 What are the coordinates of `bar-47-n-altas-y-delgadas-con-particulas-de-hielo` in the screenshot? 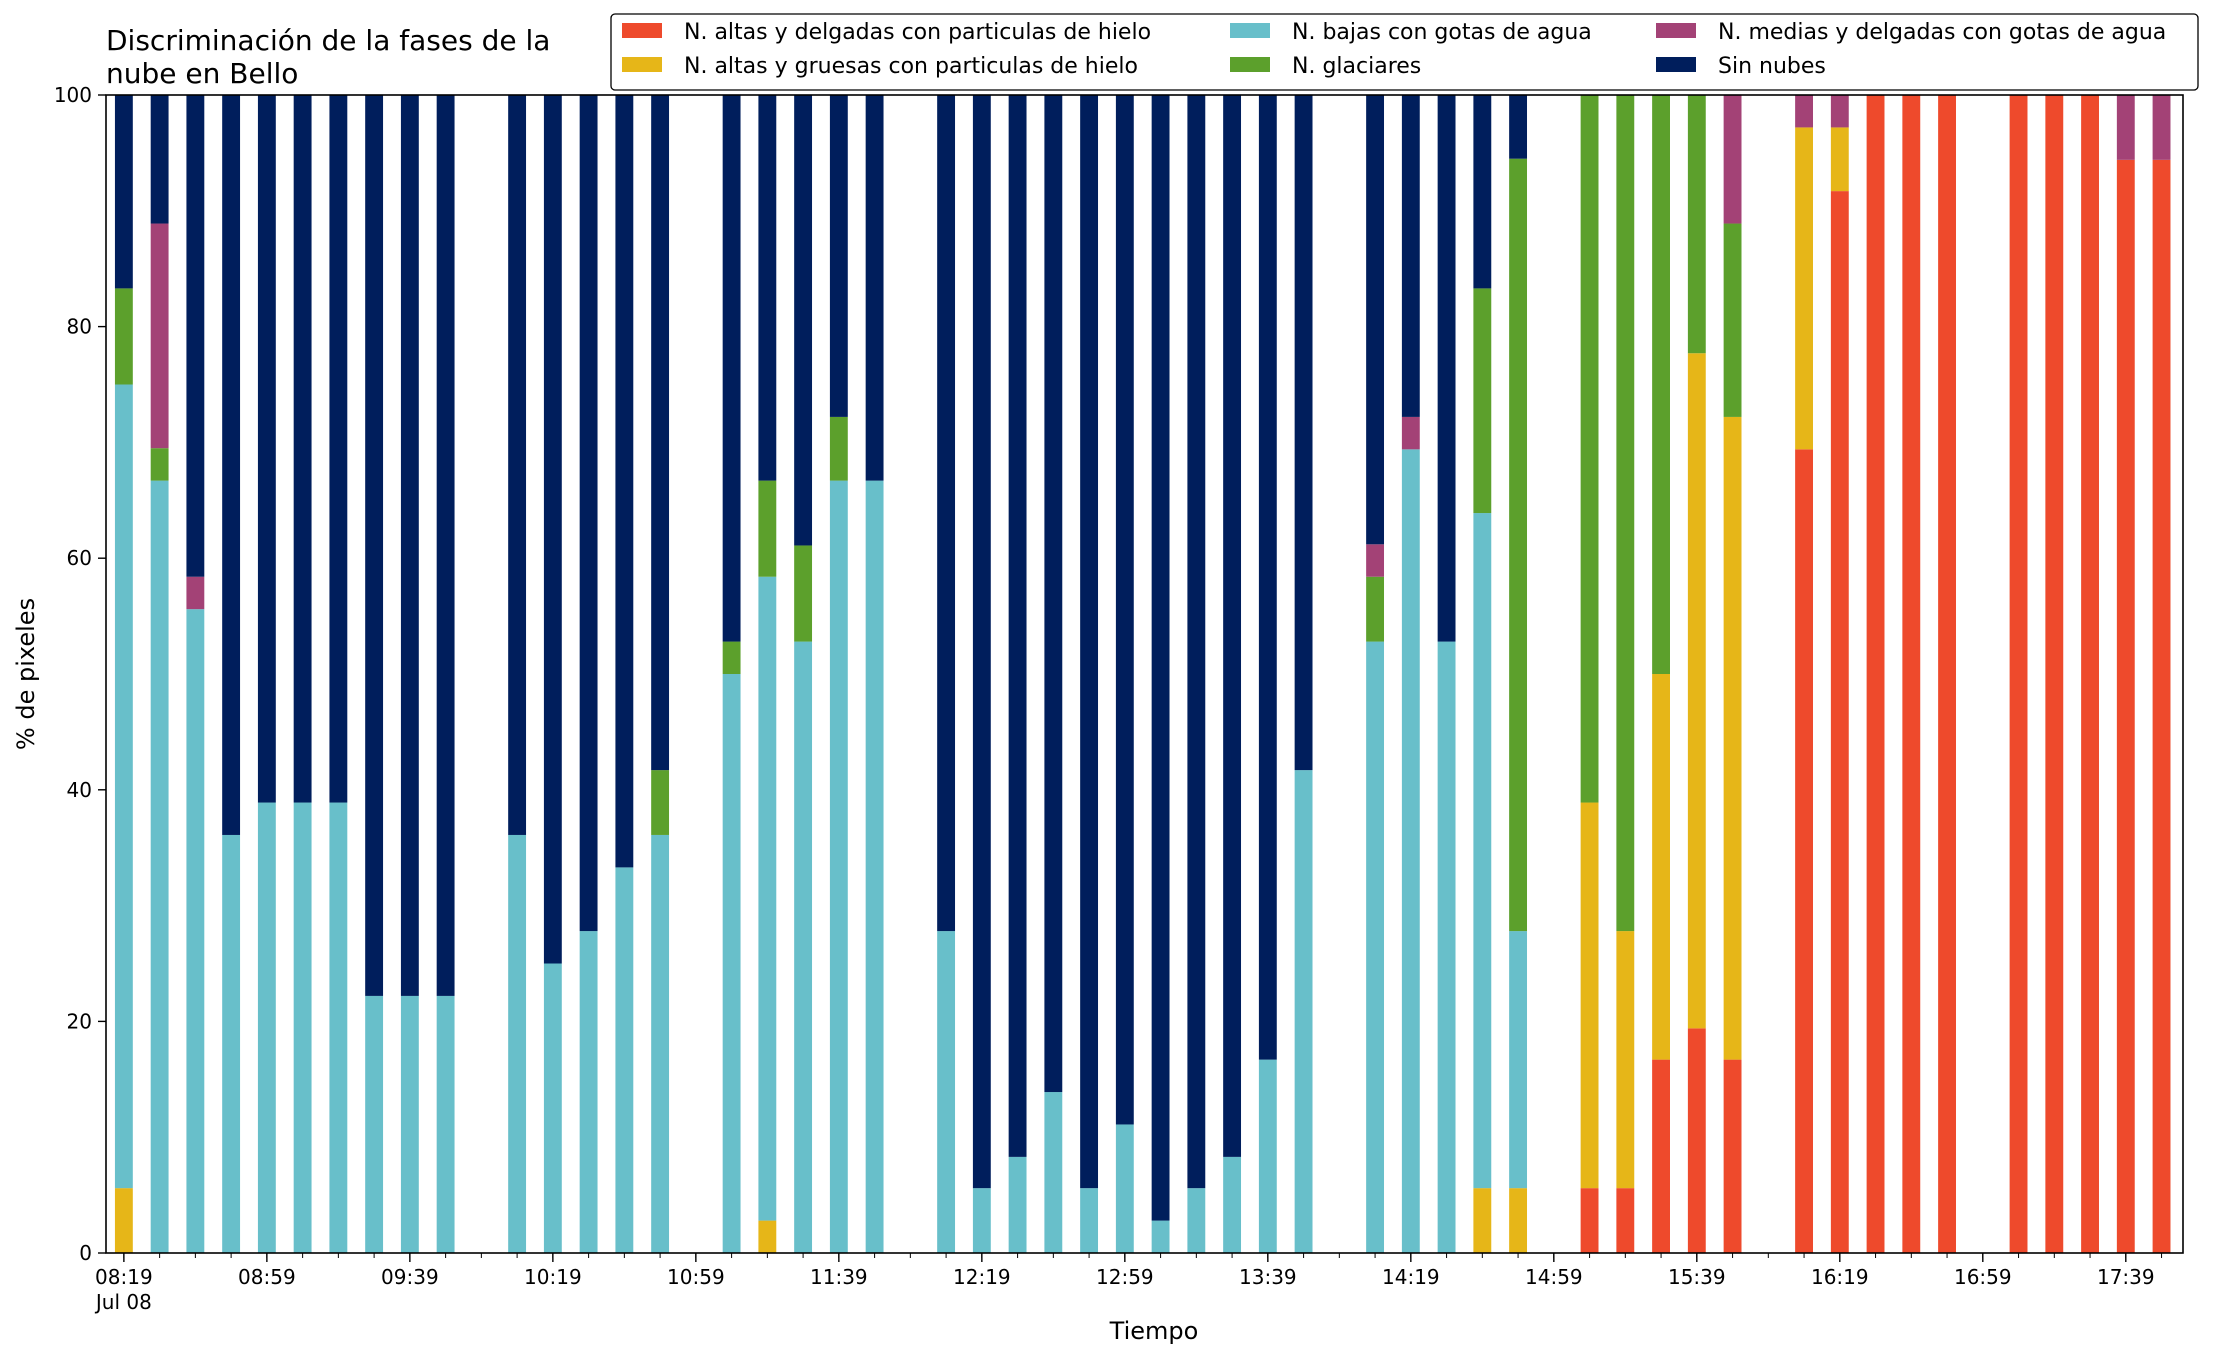 It's located at (2054, 674).